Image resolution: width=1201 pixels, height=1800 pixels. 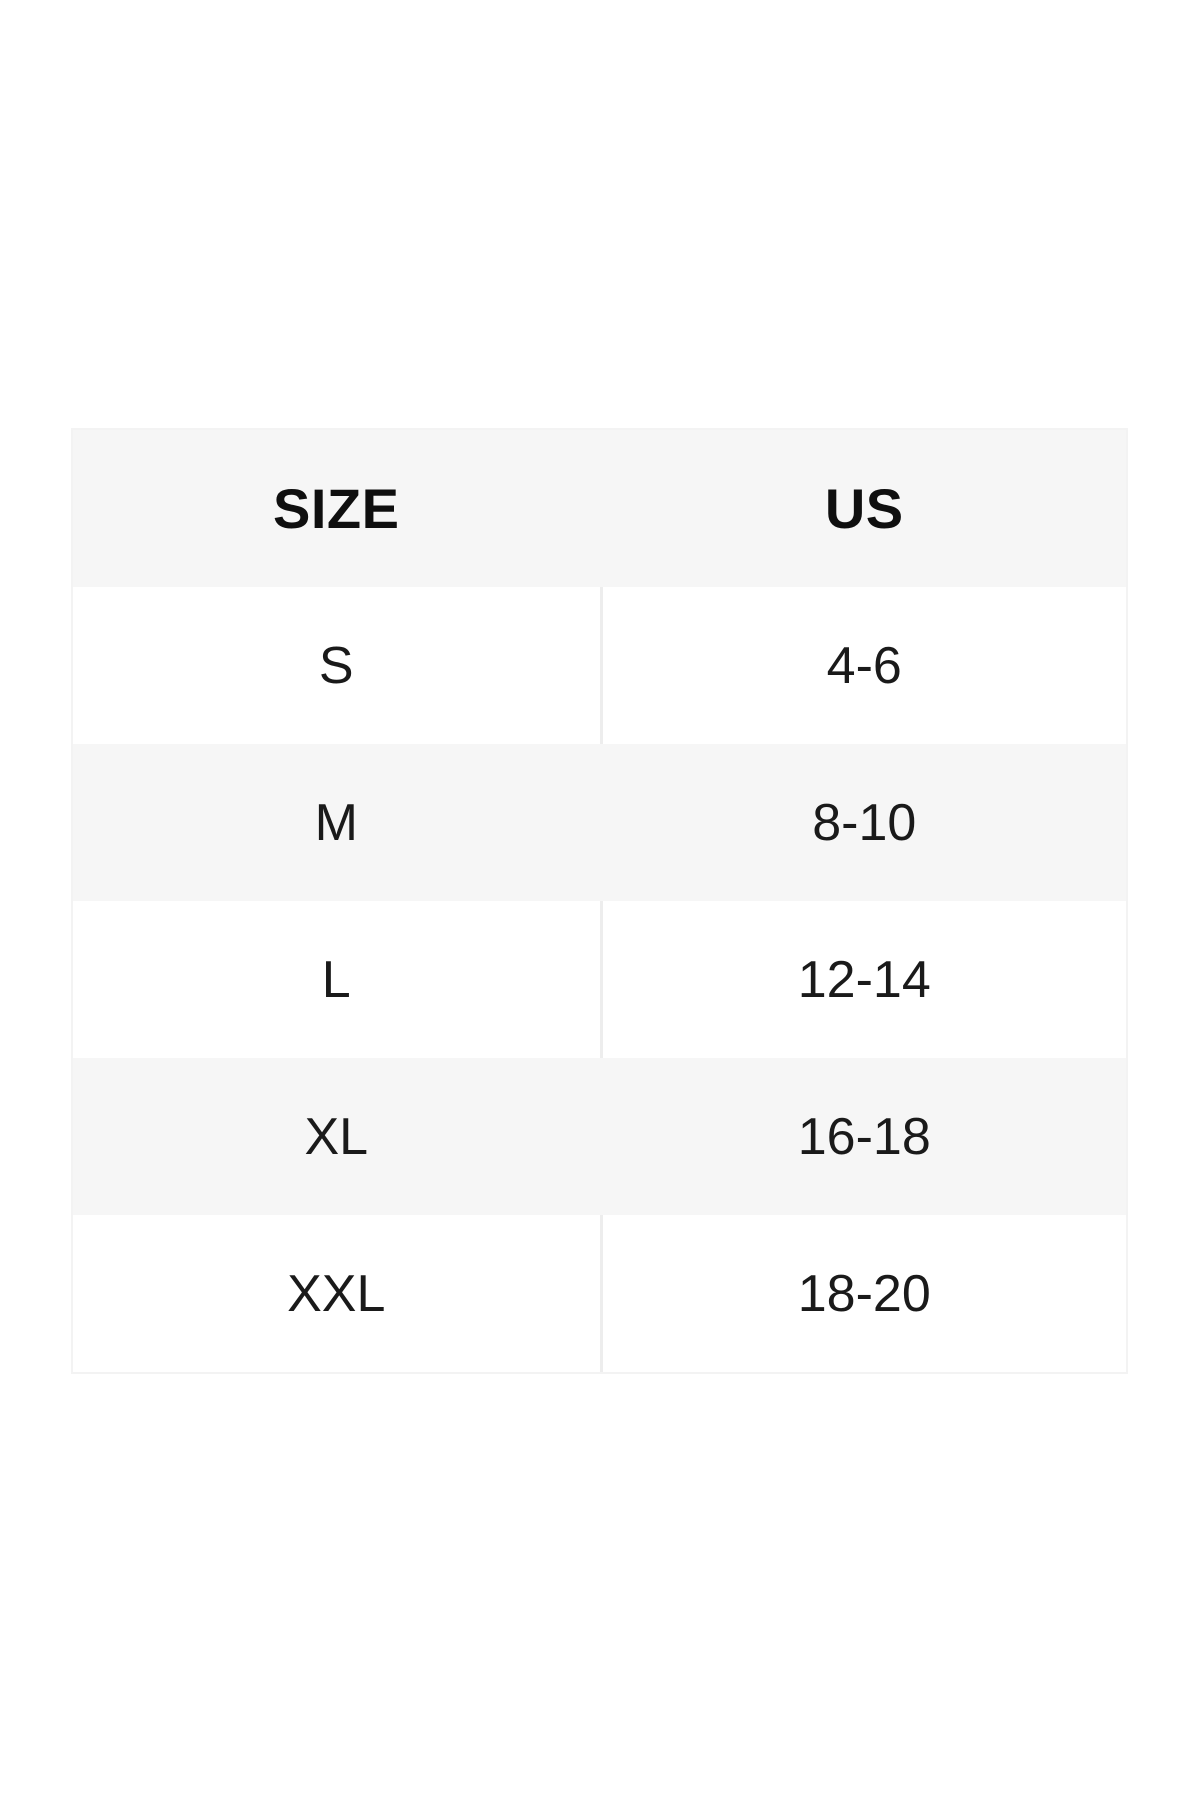 I want to click on table-row-xxl: XXL 18-20, so click(x=599, y=1293).